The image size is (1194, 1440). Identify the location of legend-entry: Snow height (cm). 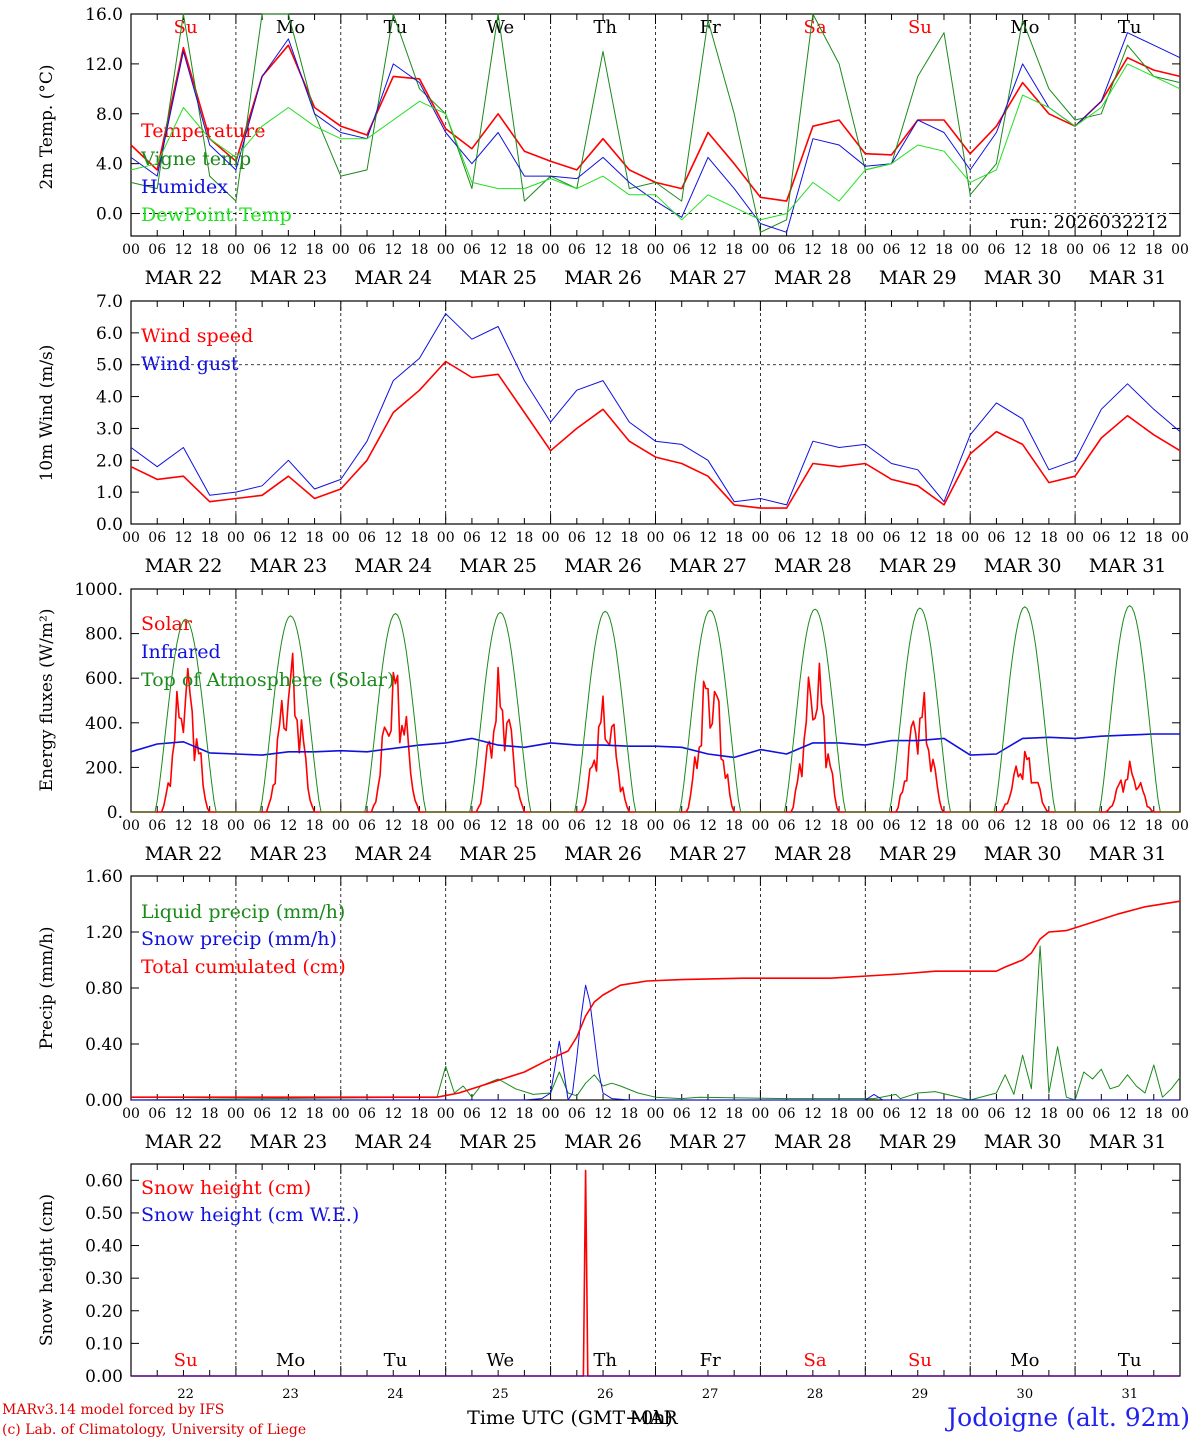
(226, 1188).